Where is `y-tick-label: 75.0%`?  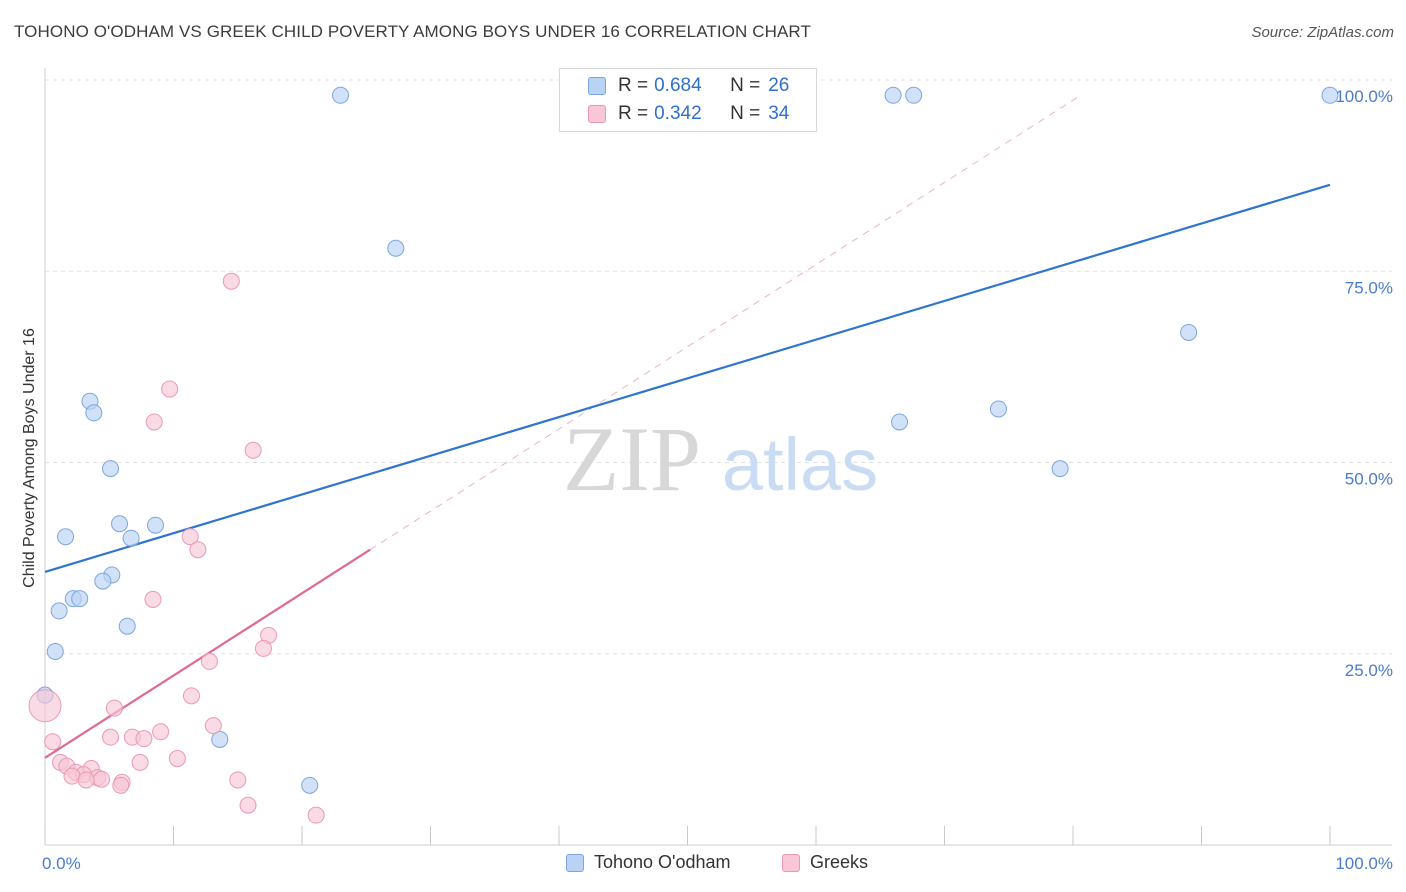
y-tick-label: 75.0% is located at coordinates (1369, 287).